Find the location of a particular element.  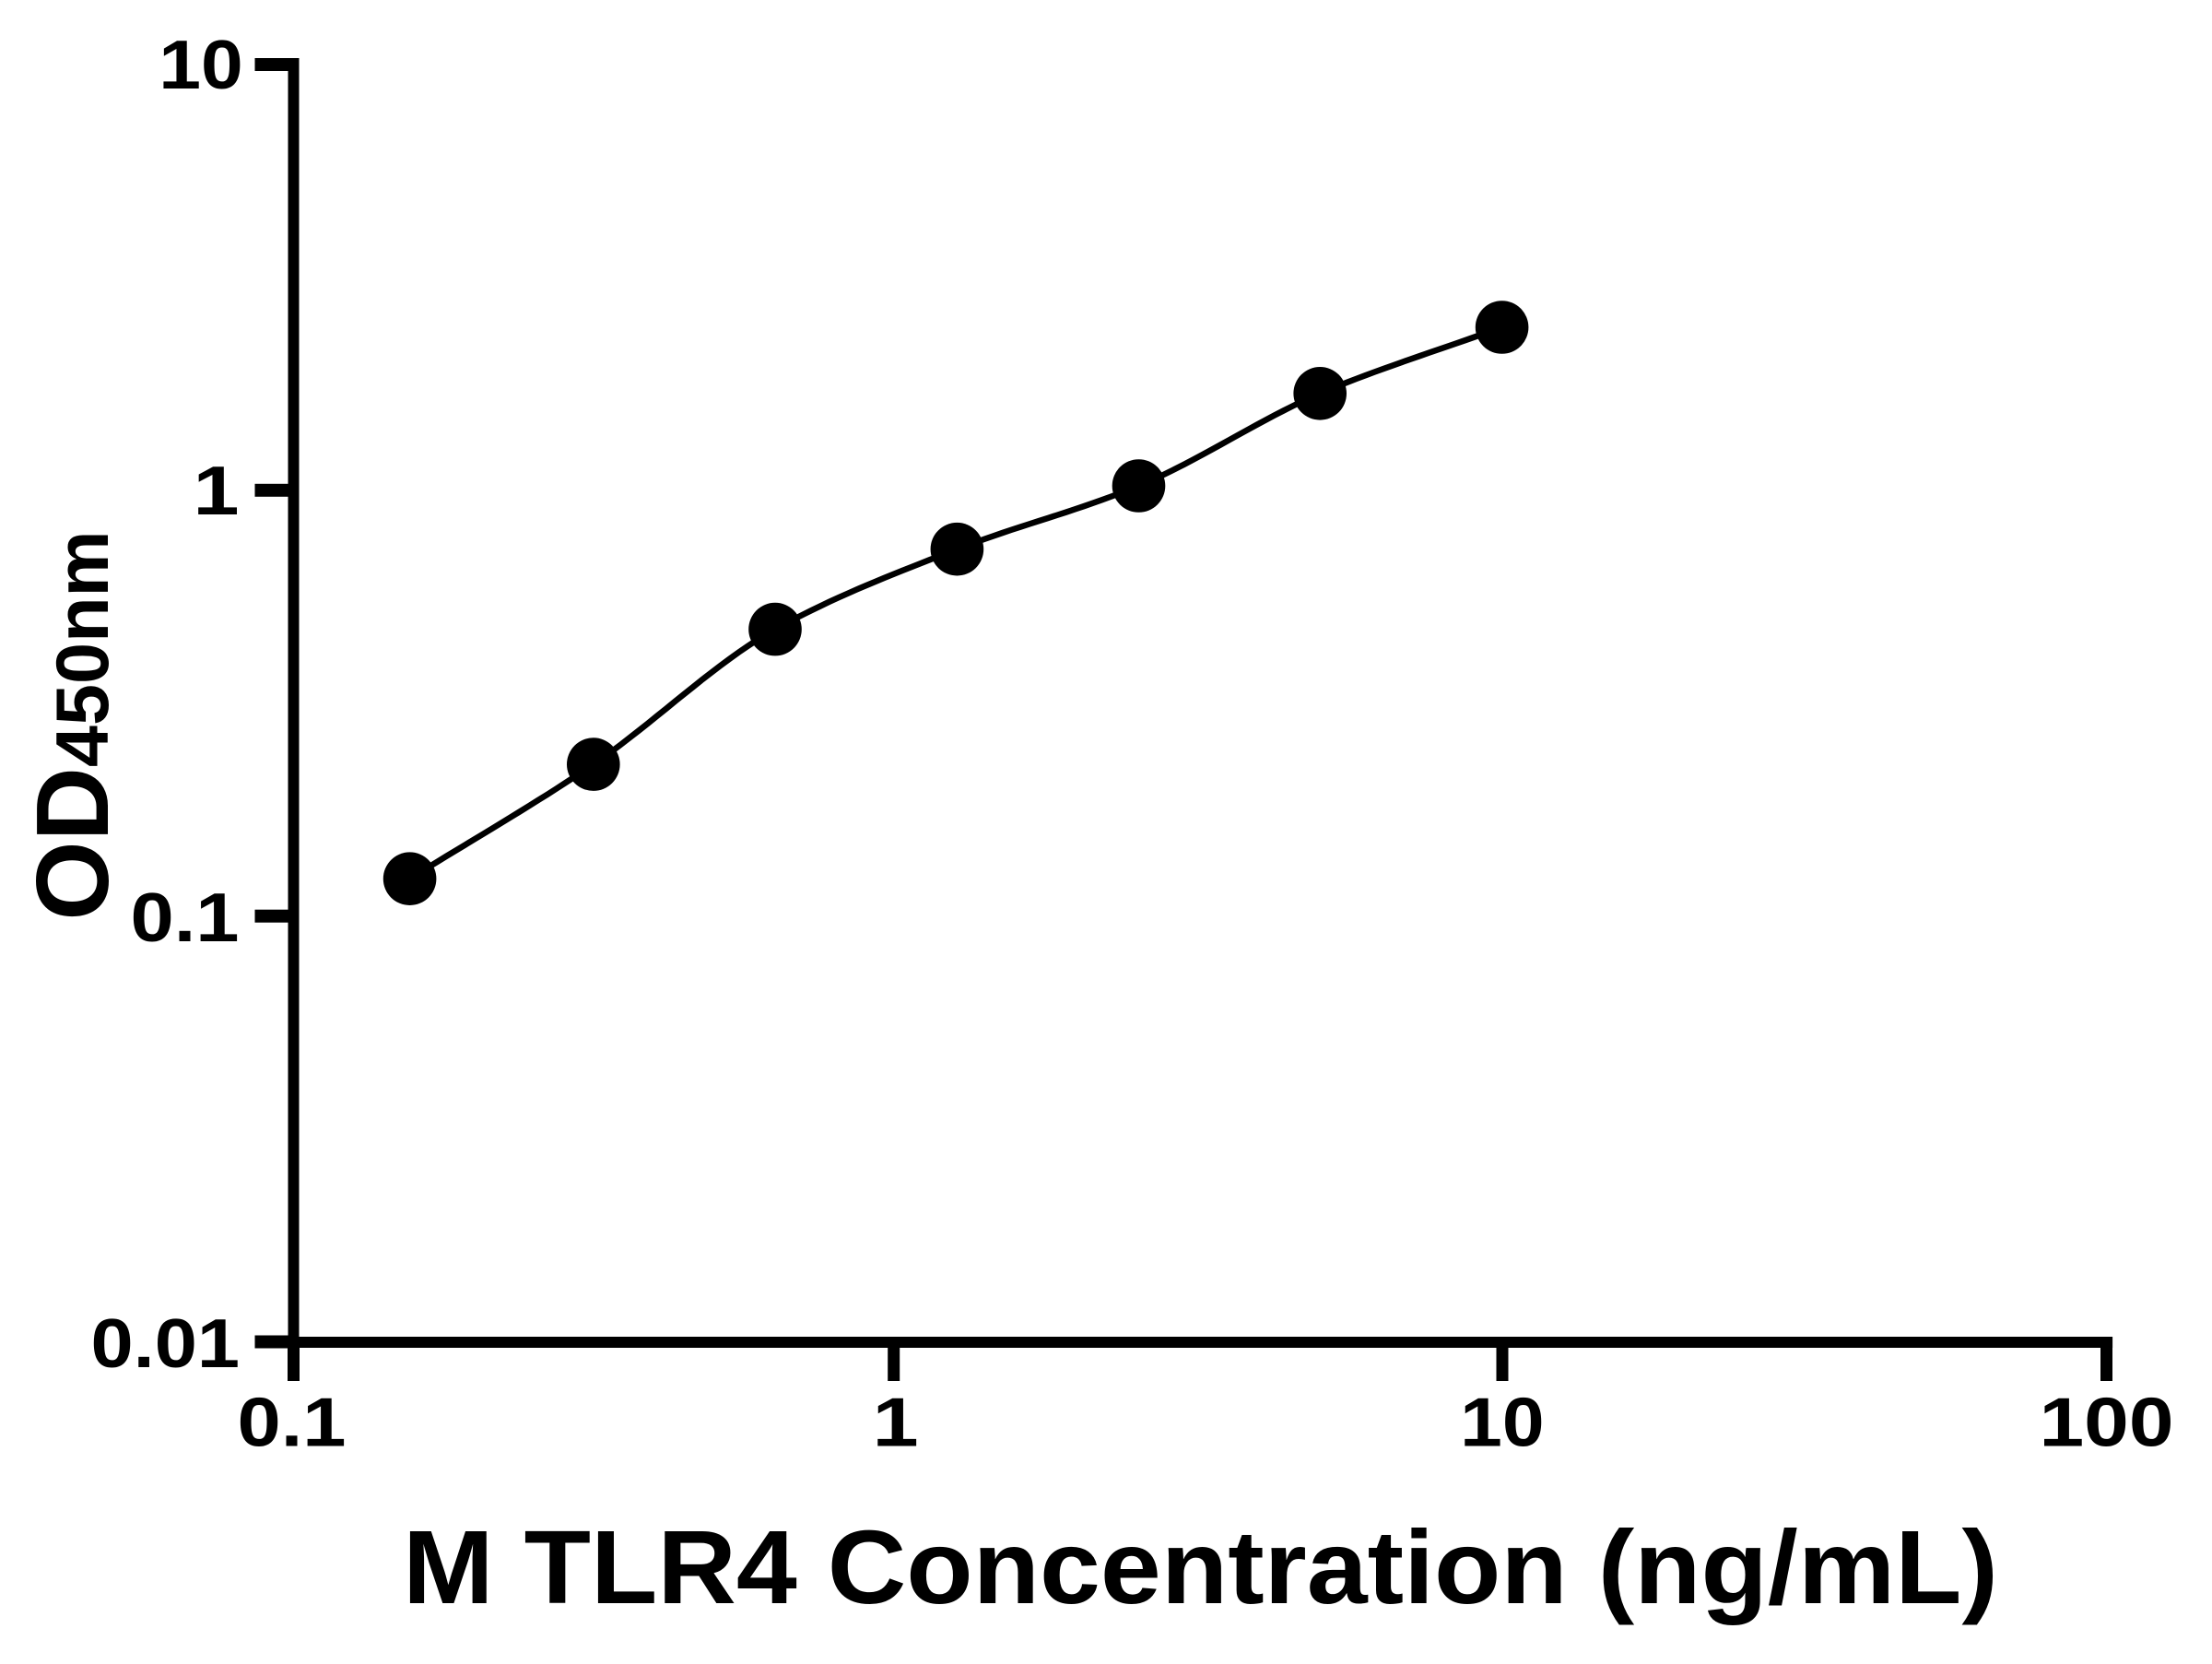

svg-text: M TLR4 Concentration (ng/mL) is located at coordinates (1200, 1567).